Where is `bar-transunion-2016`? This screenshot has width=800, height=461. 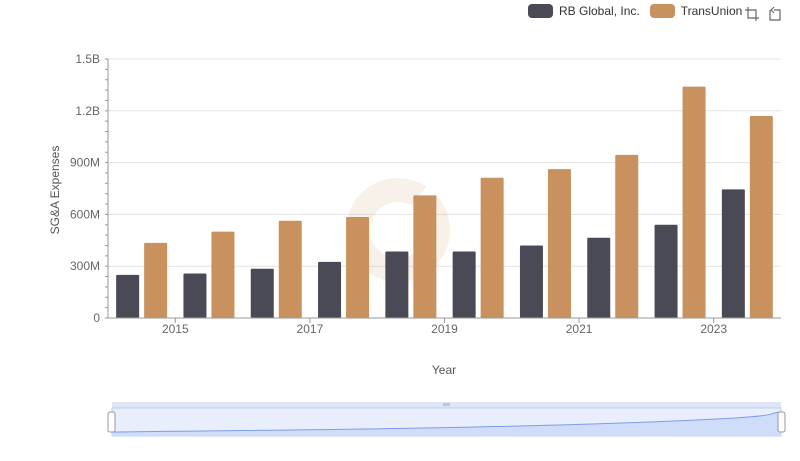 bar-transunion-2016 is located at coordinates (290, 269).